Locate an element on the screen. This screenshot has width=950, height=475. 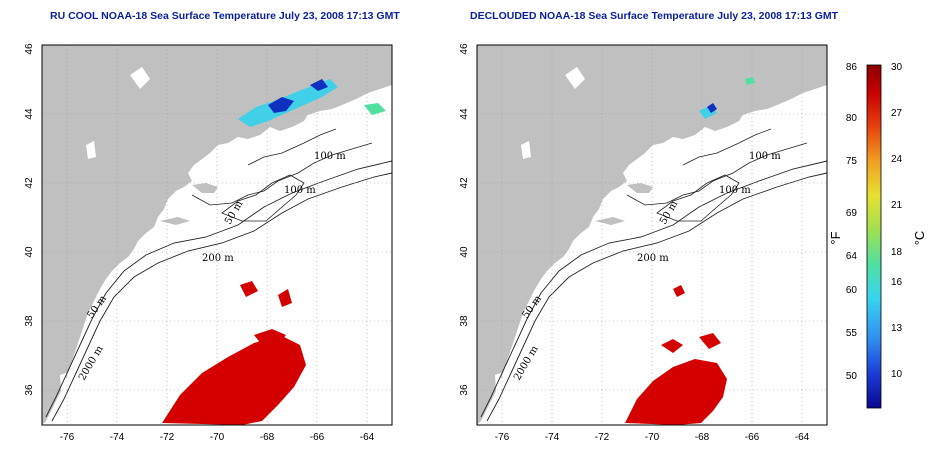
colorbar-gradient is located at coordinates (874, 236).